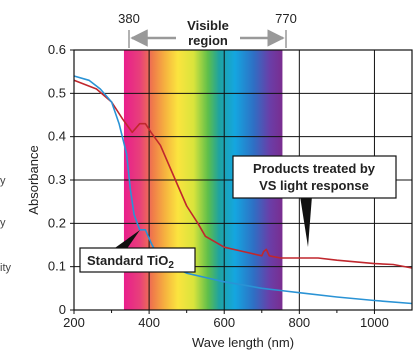 This screenshot has height=355, width=417. I want to click on x-tick-label: 400, so click(149, 322).